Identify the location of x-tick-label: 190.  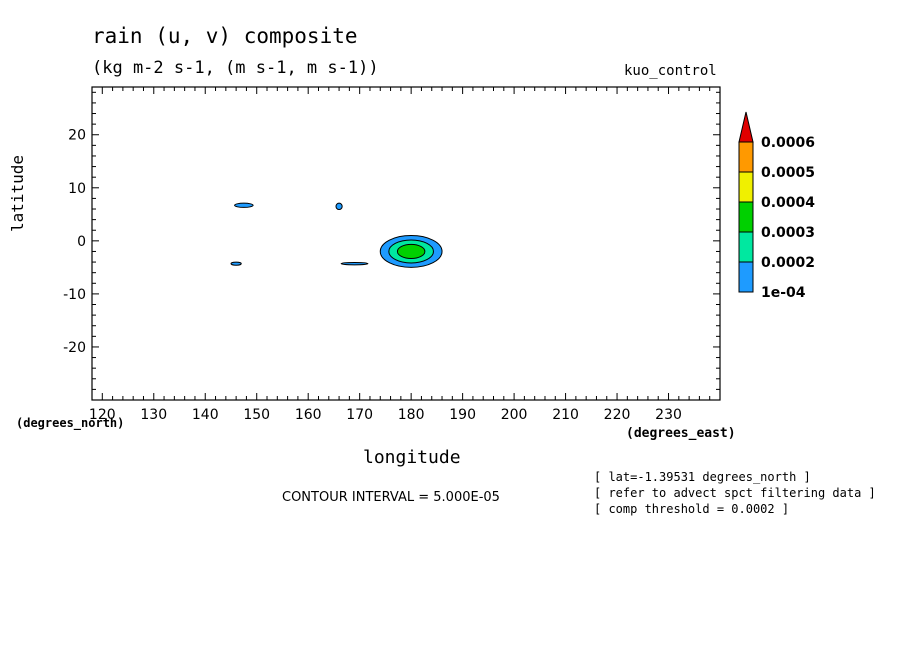
(462, 415).